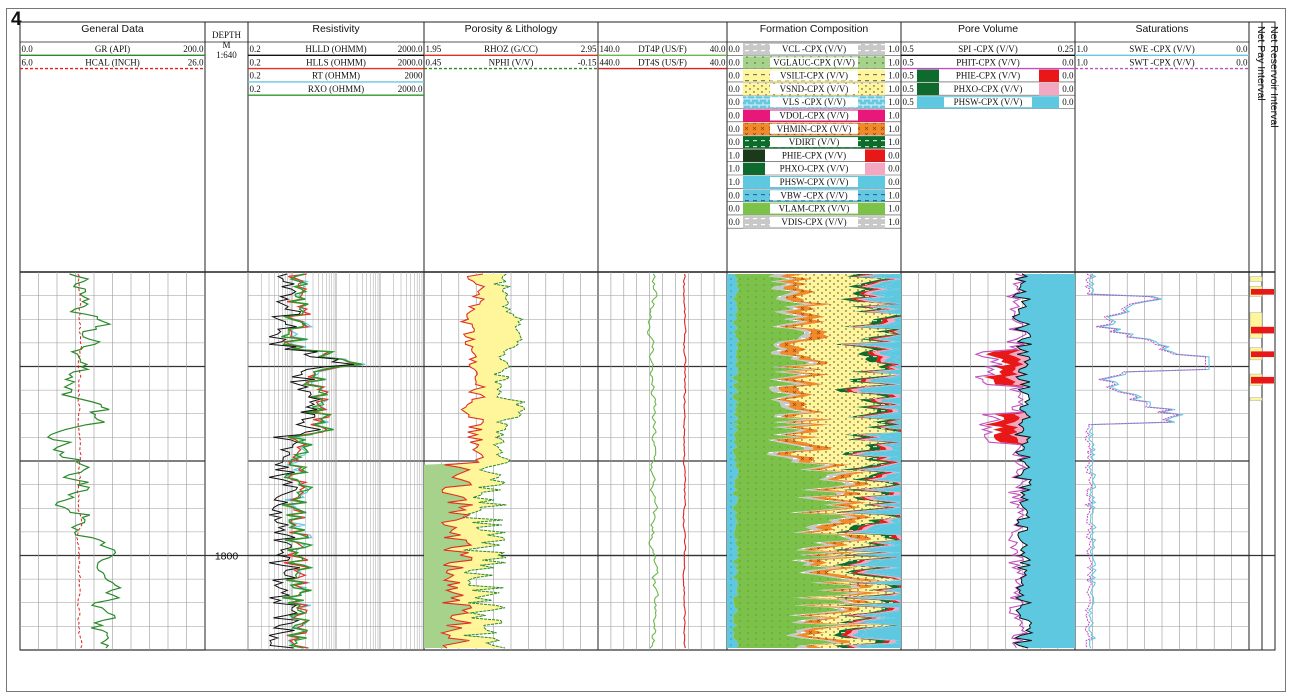 This screenshot has height=700, width=1292. What do you see at coordinates (610, 49) in the screenshot?
I see `scale-left: 140.0` at bounding box center [610, 49].